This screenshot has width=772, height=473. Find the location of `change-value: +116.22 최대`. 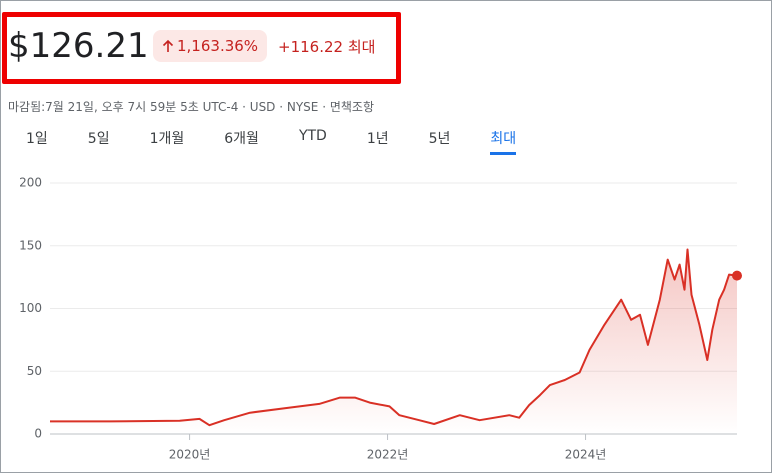

change-value: +116.22 최대 is located at coordinates (326, 46).